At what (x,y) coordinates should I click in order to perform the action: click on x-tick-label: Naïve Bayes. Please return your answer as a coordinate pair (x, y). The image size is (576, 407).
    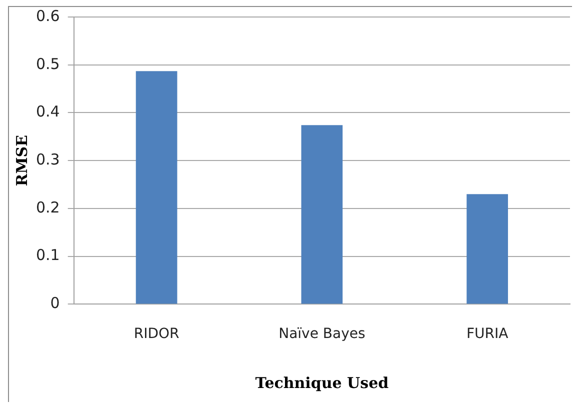
    Looking at the image, I should click on (322, 334).